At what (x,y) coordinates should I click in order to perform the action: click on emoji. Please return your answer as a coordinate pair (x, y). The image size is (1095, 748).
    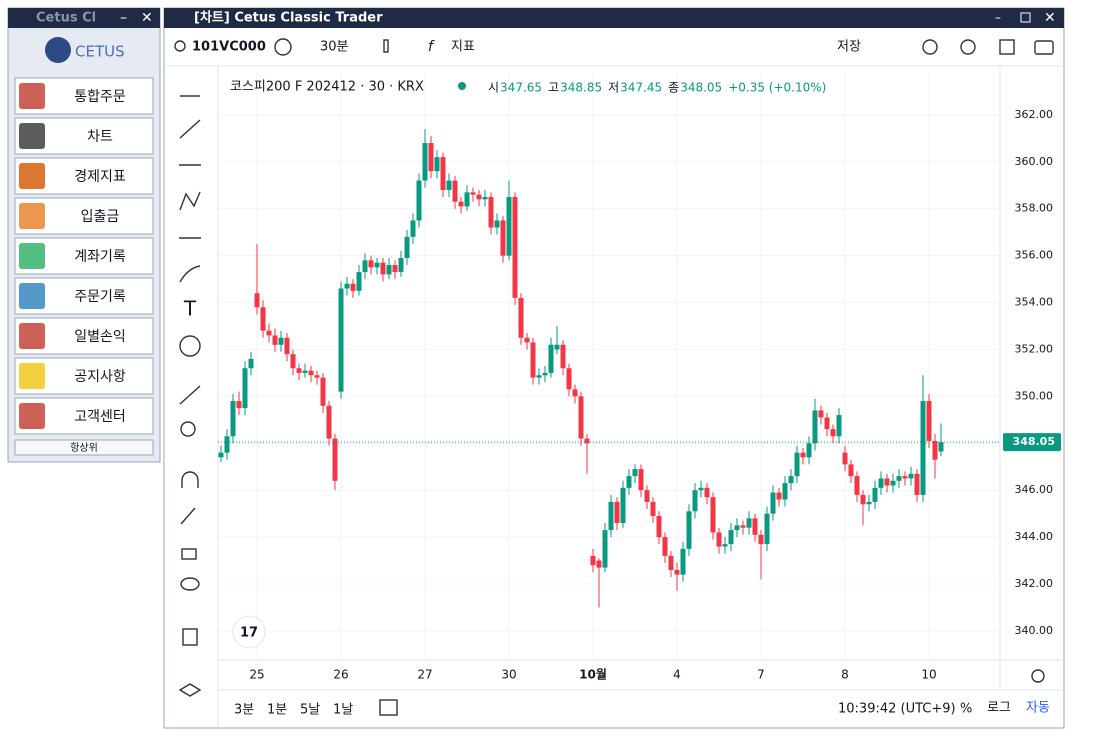
    Looking at the image, I should click on (190, 346).